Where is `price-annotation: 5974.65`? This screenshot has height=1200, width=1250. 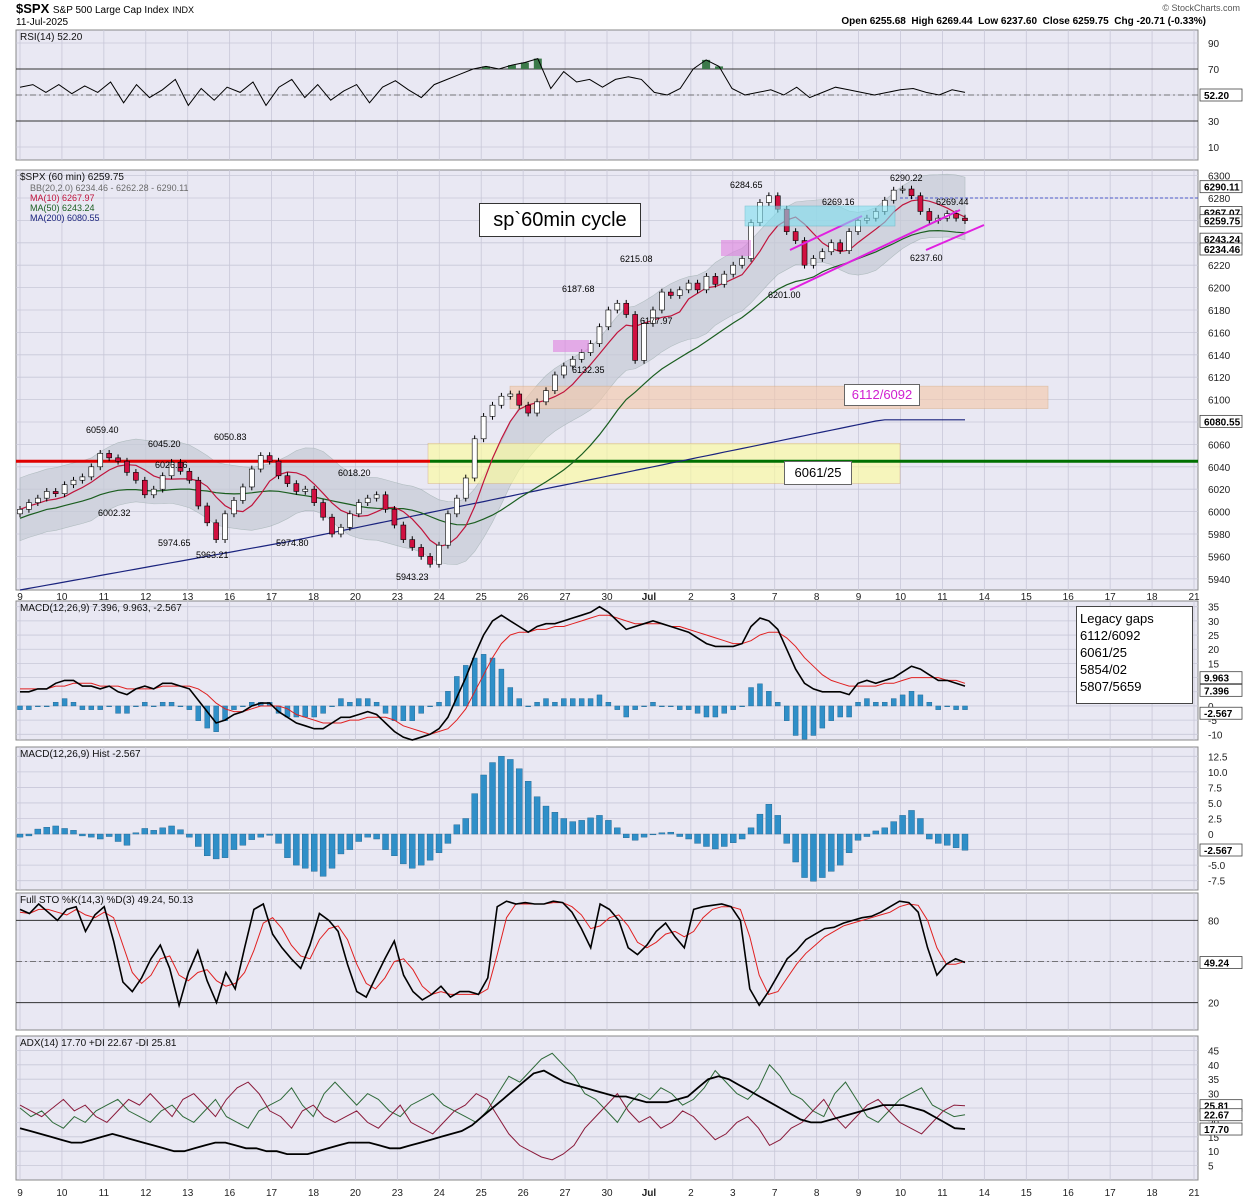 price-annotation: 5974.65 is located at coordinates (174, 543).